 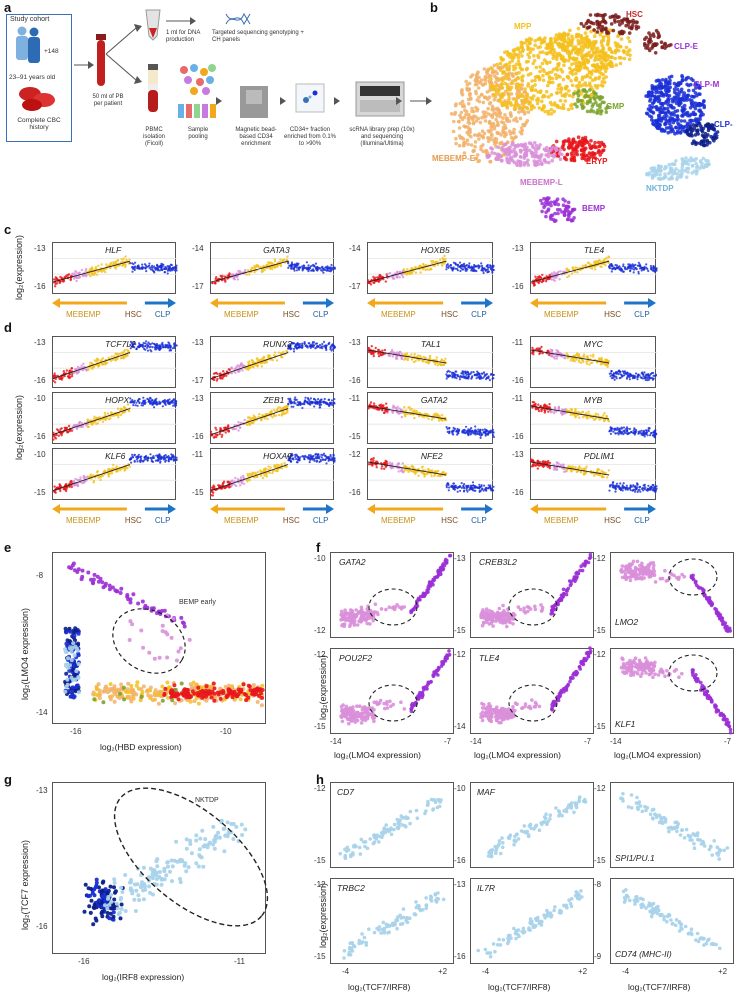 I want to click on panel-letter-b: b, so click(x=434, y=7).